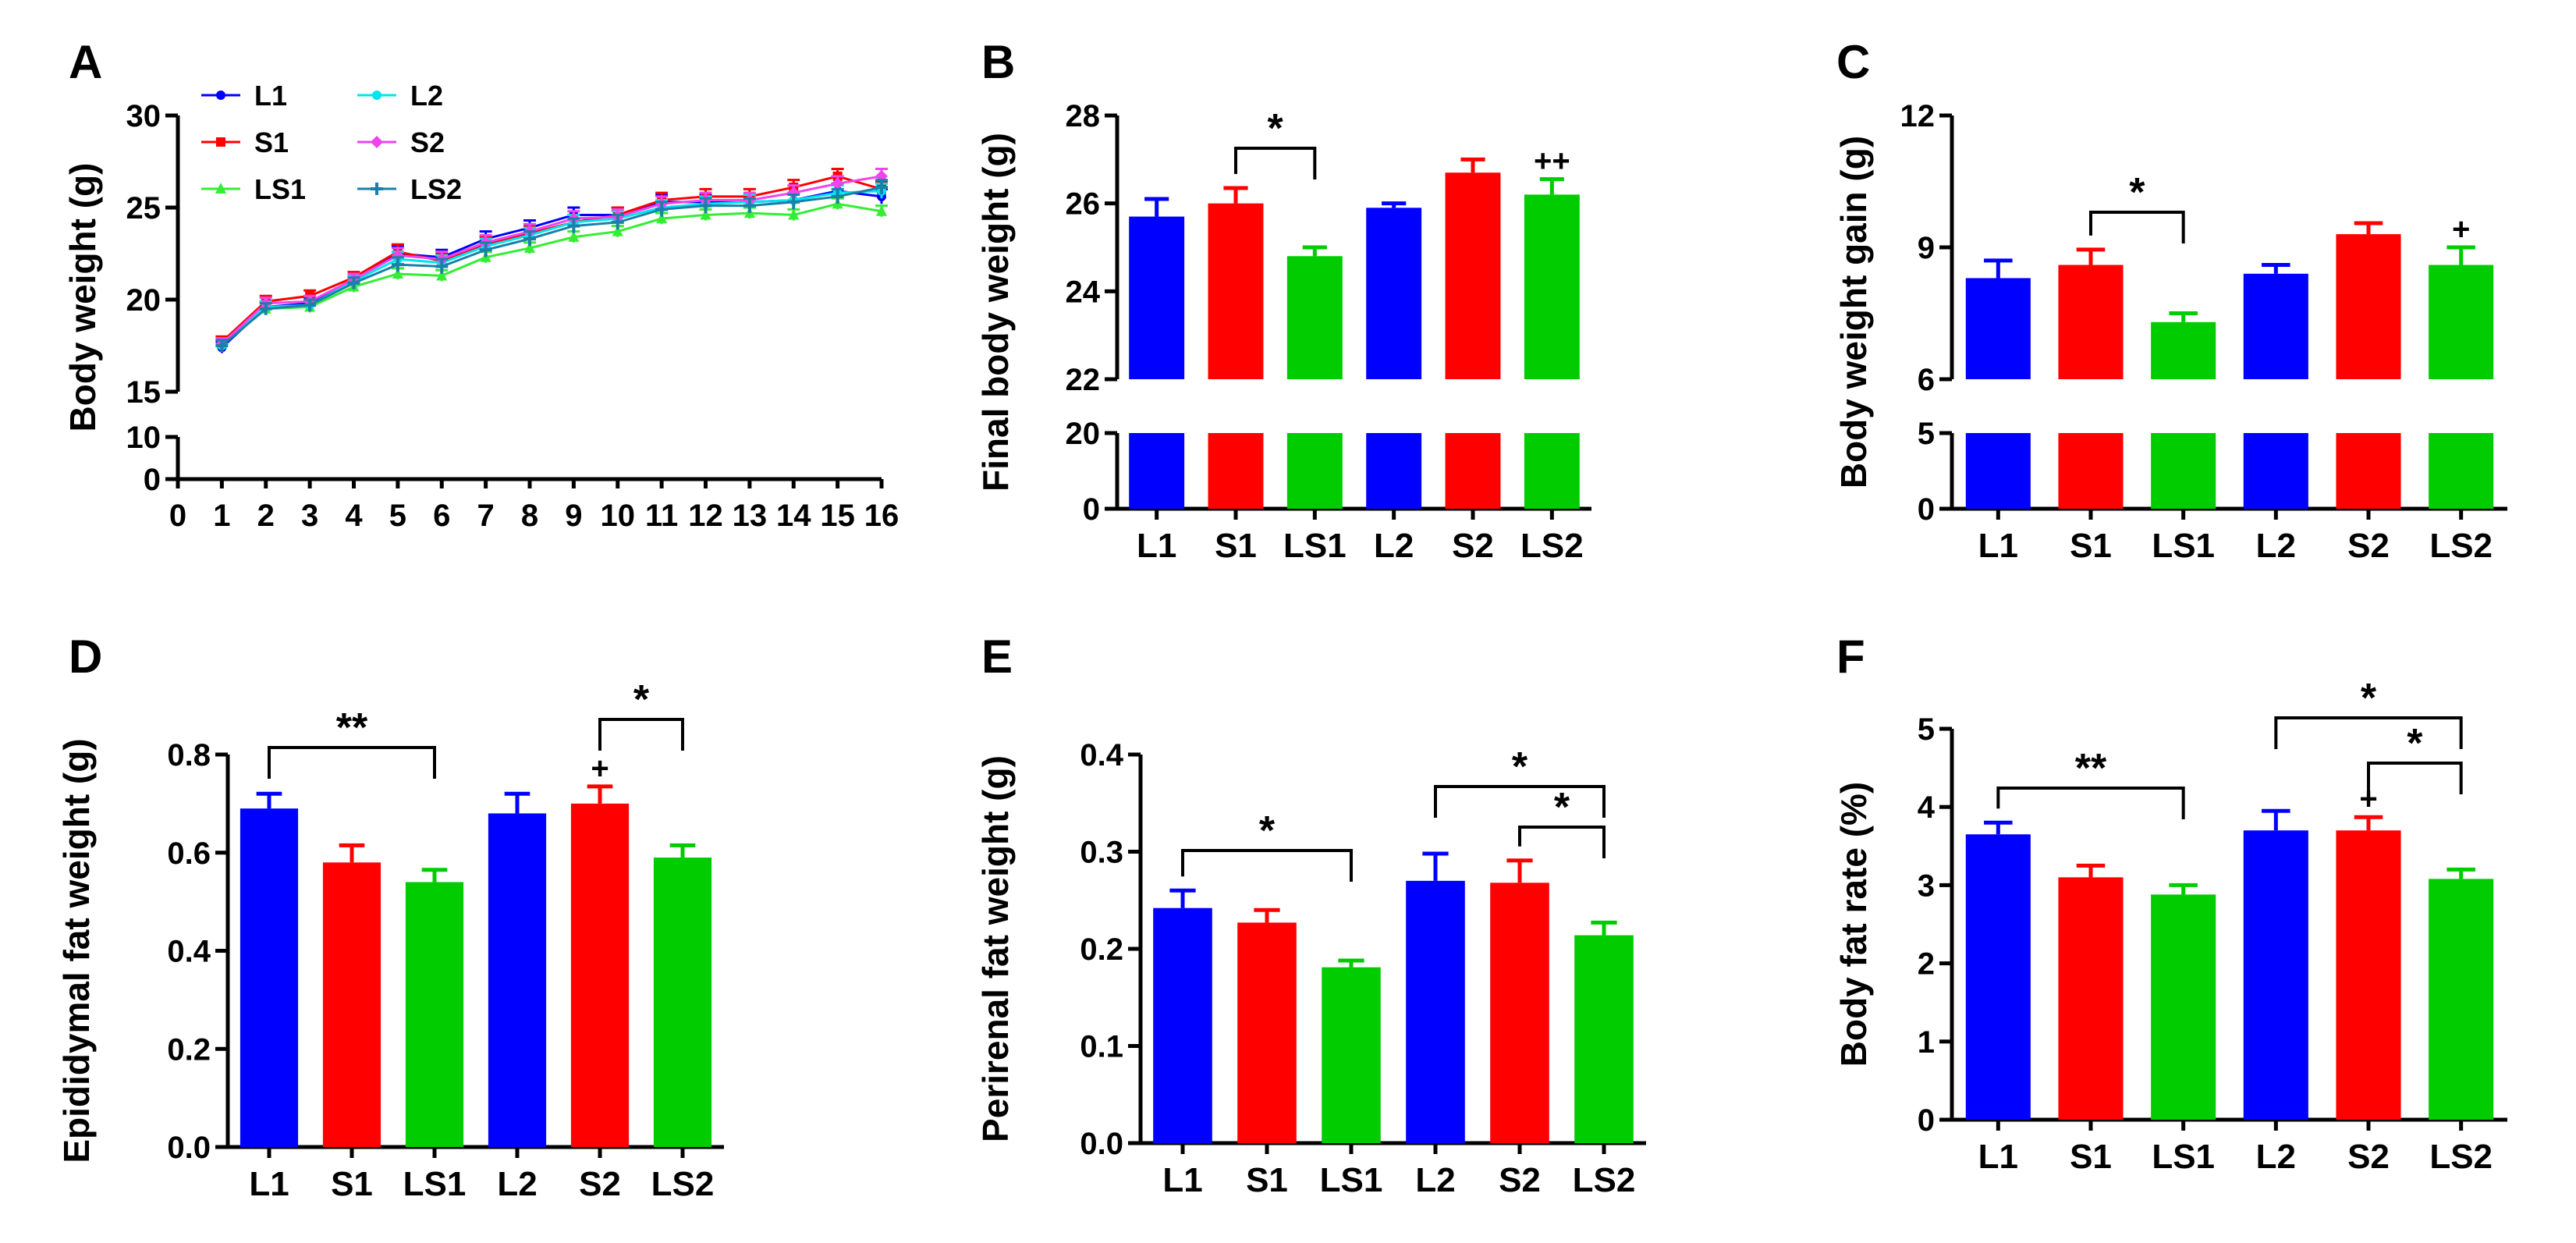 Image resolution: width=2576 pixels, height=1243 pixels. Describe the element at coordinates (143, 438) in the screenshot. I see `y-tick-label: 10` at that location.